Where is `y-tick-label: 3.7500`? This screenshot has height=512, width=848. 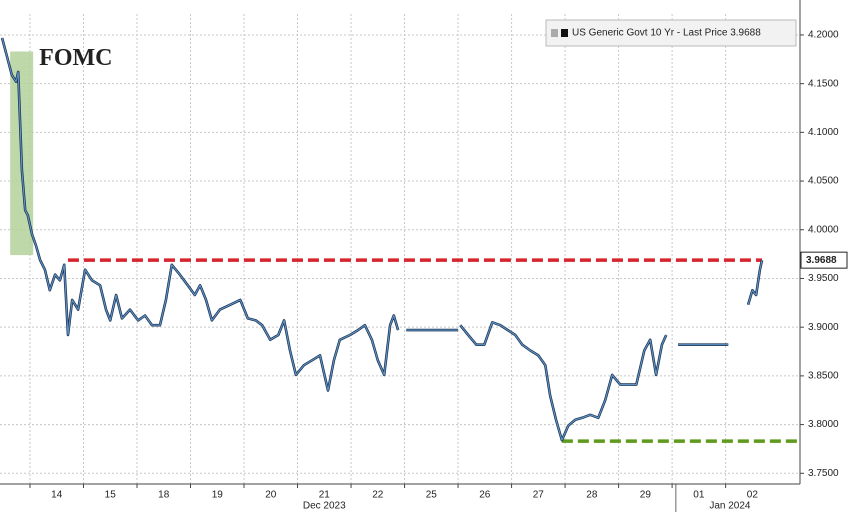 y-tick-label: 3.7500 is located at coordinates (823, 473).